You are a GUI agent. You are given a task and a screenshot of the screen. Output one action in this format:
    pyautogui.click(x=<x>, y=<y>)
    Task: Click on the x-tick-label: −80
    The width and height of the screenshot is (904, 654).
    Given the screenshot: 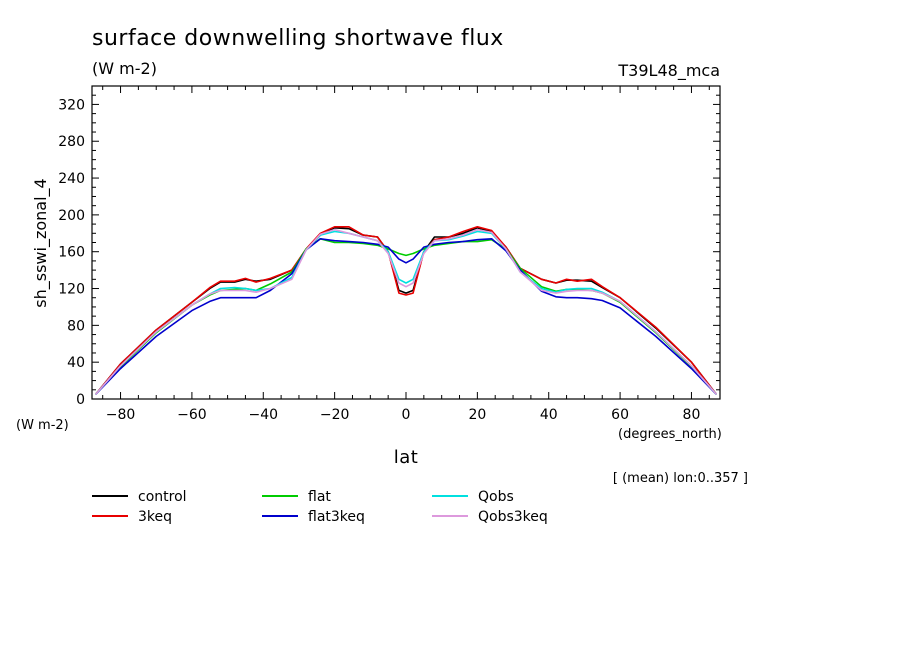 What is the action you would take?
    pyautogui.click(x=121, y=415)
    